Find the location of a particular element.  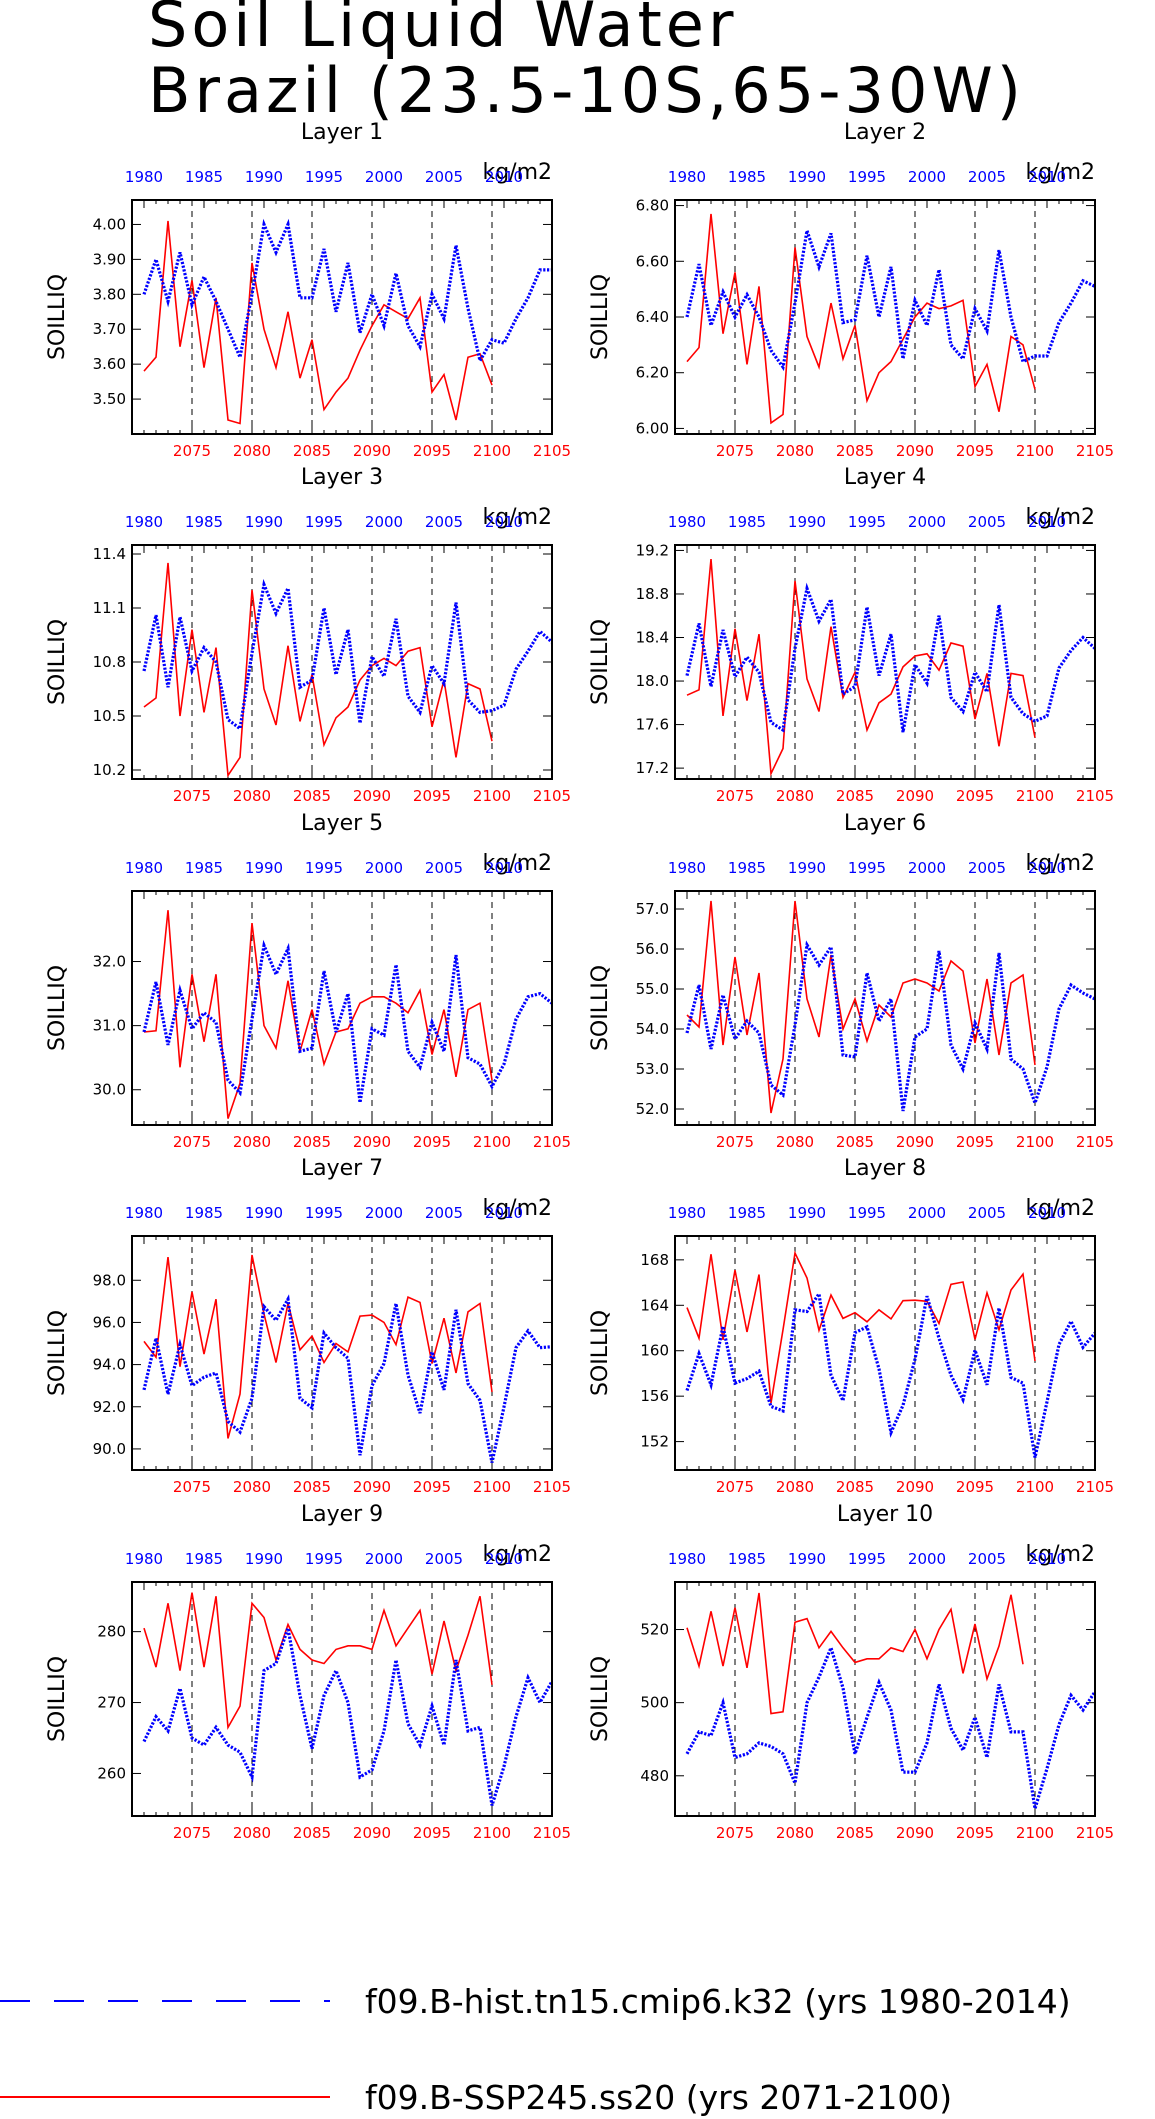

y-tick-label: 3.70 is located at coordinates (109, 329).